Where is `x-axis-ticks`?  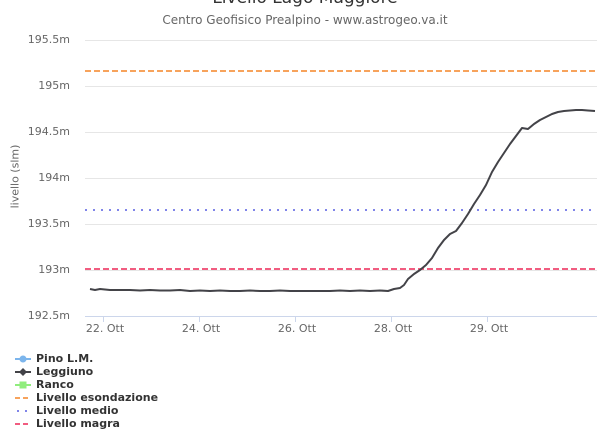
x-axis-ticks is located at coordinates (295, 319).